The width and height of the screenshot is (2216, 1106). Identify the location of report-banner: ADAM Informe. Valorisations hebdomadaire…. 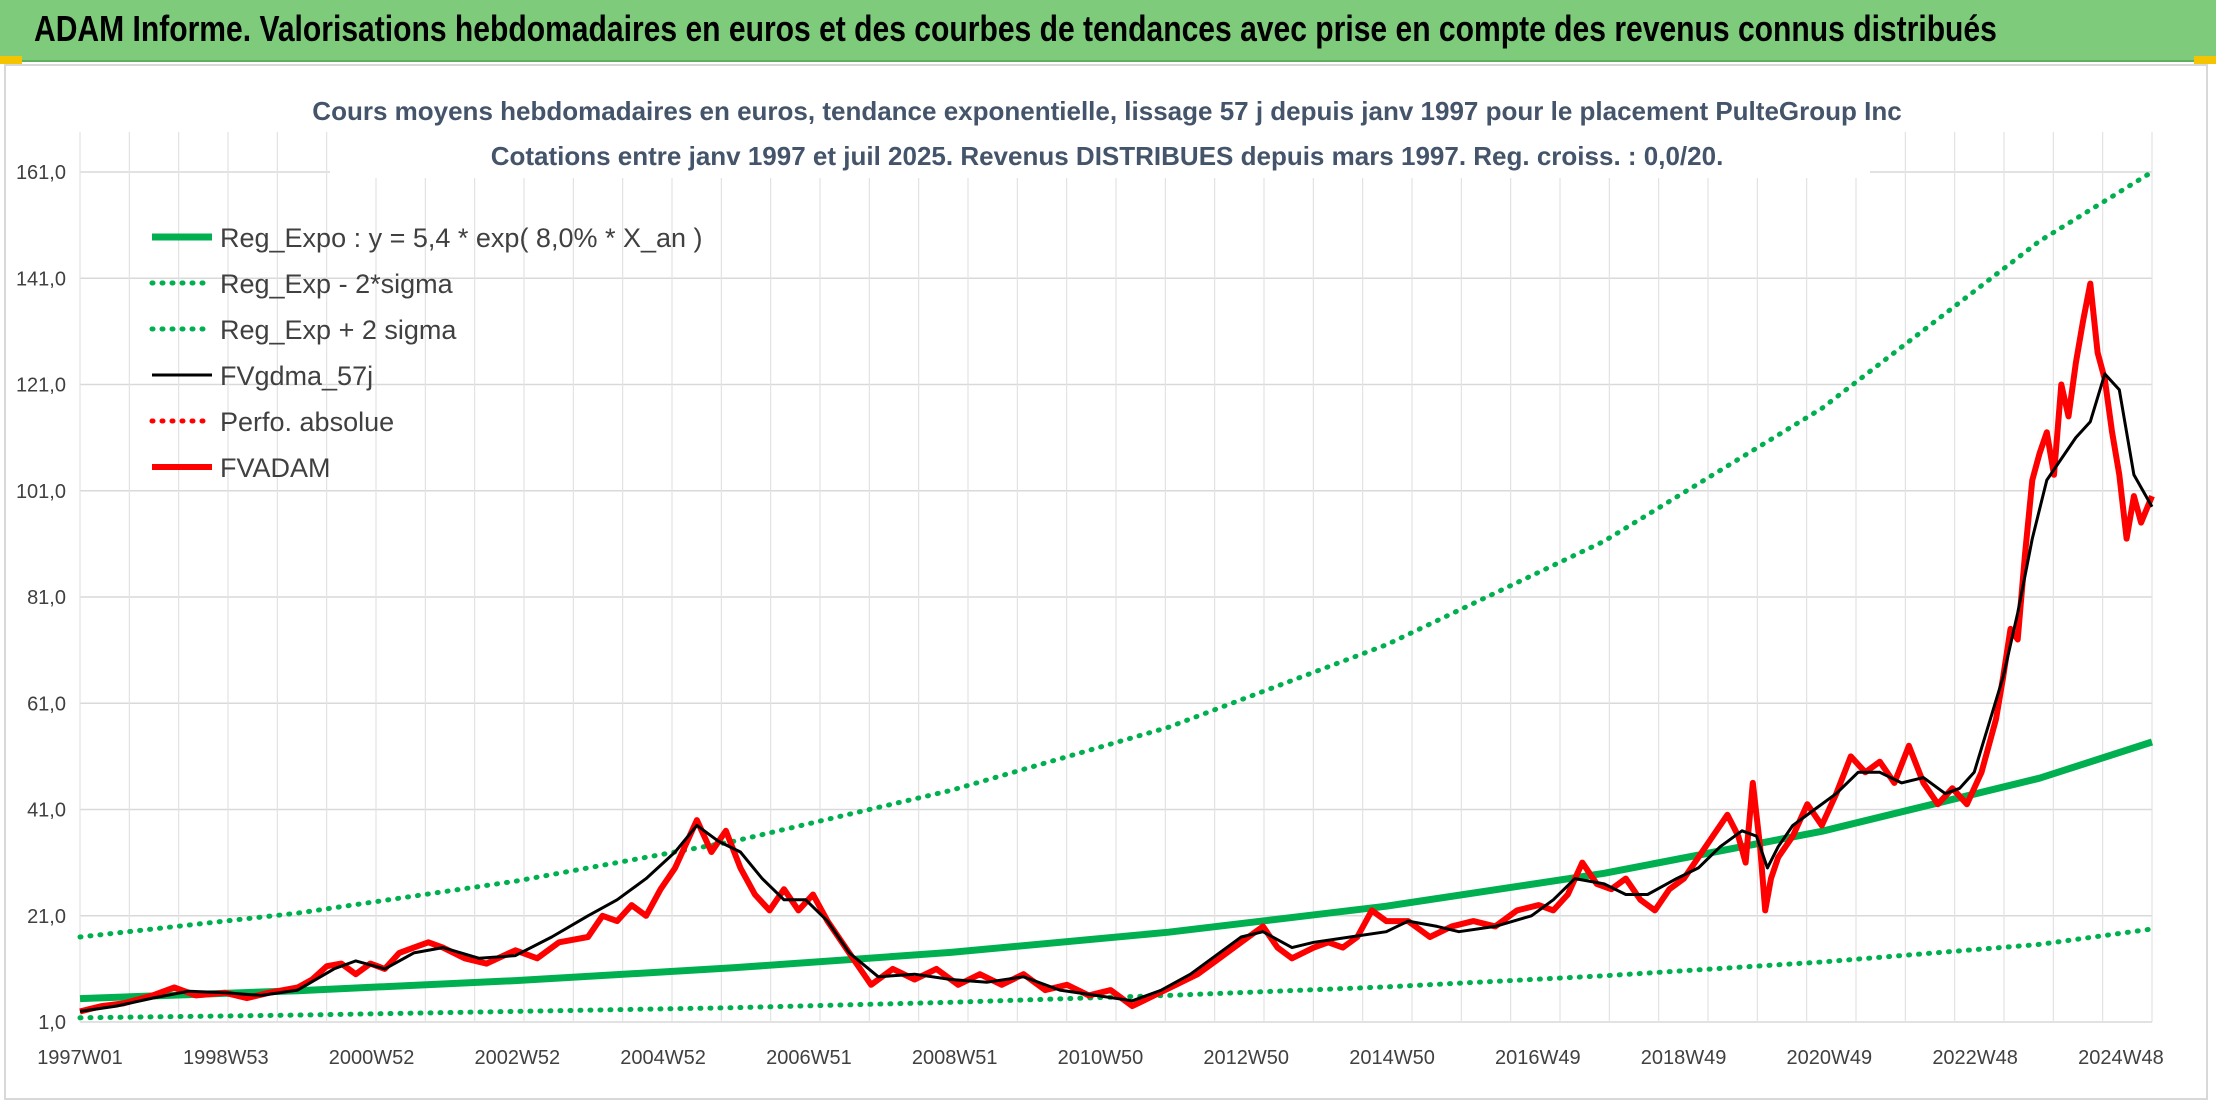
(1108, 31).